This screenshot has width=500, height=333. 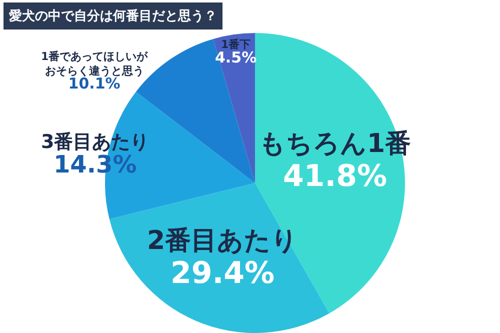 I want to click on chart-title: 愛犬の中で自分は何番目だと思う？, so click(x=113, y=16).